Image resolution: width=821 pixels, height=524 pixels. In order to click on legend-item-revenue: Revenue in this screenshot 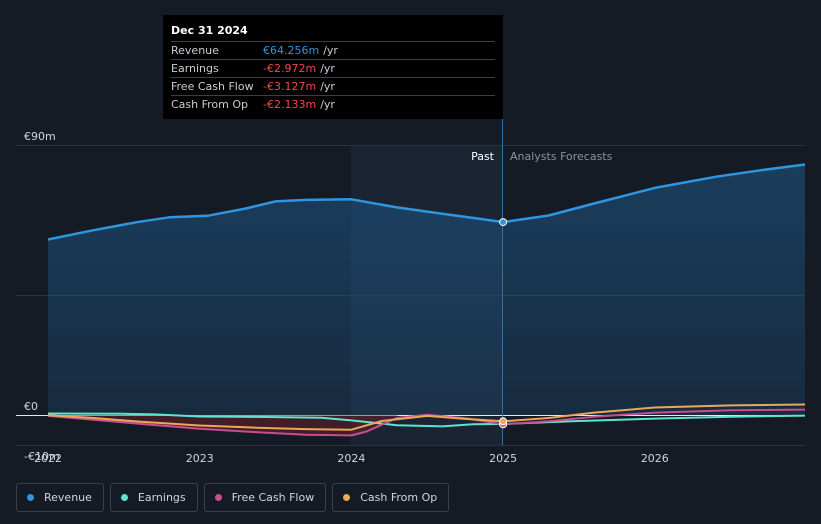, I will do `click(60, 497)`.